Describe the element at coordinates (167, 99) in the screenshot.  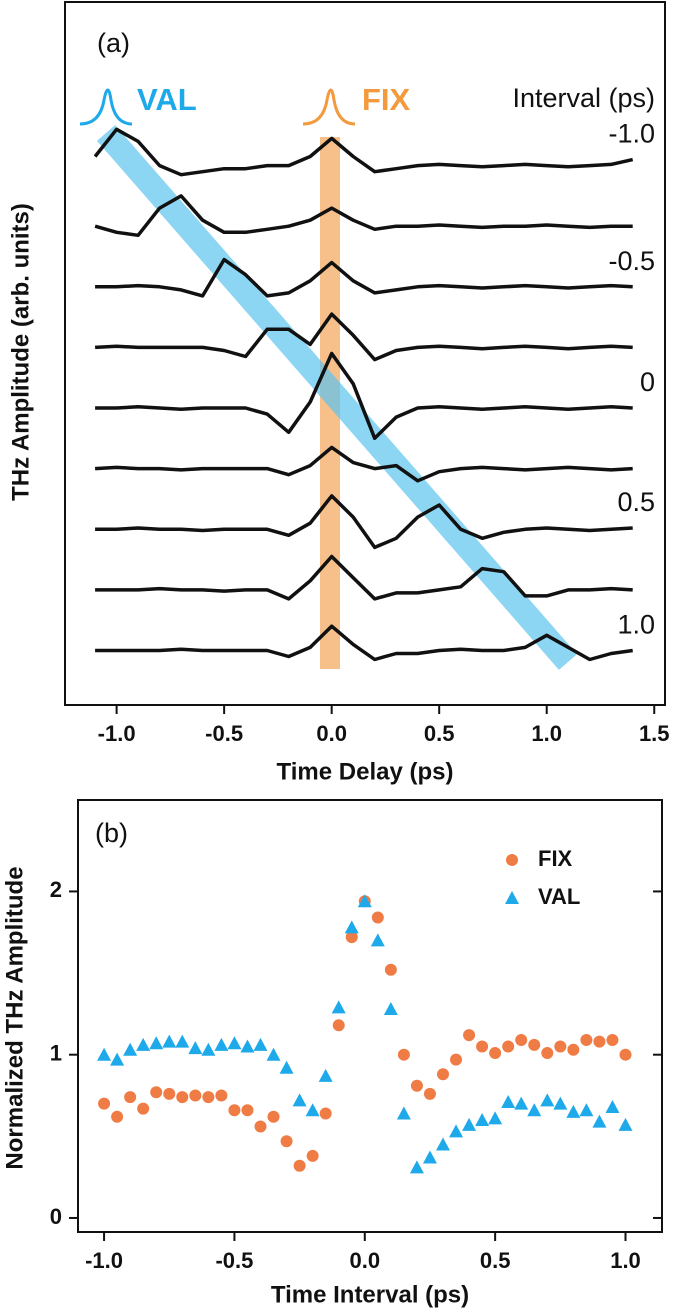
I see `val-label: VAL` at that location.